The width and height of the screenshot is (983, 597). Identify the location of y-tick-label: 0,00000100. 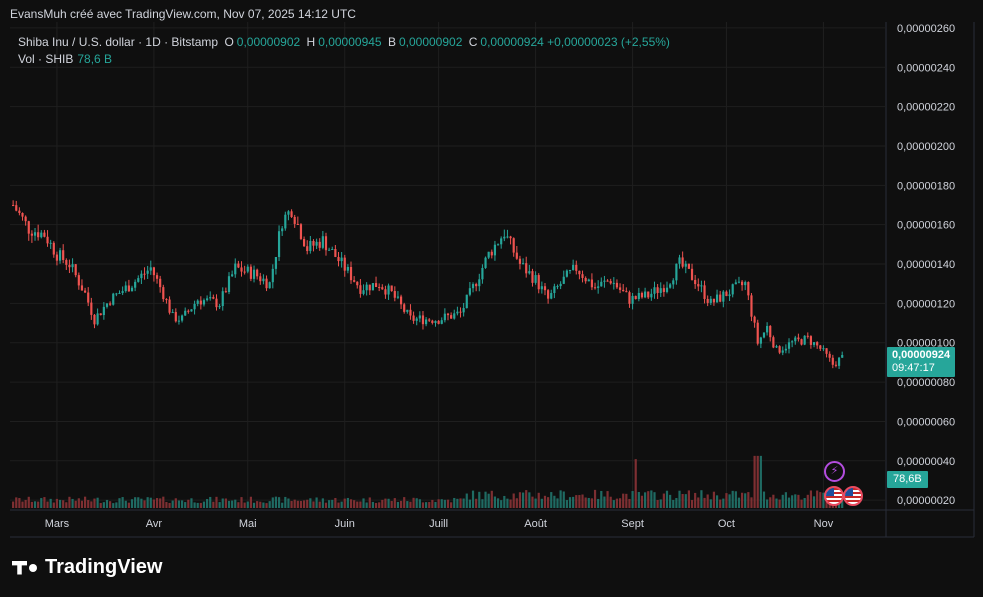
(926, 344).